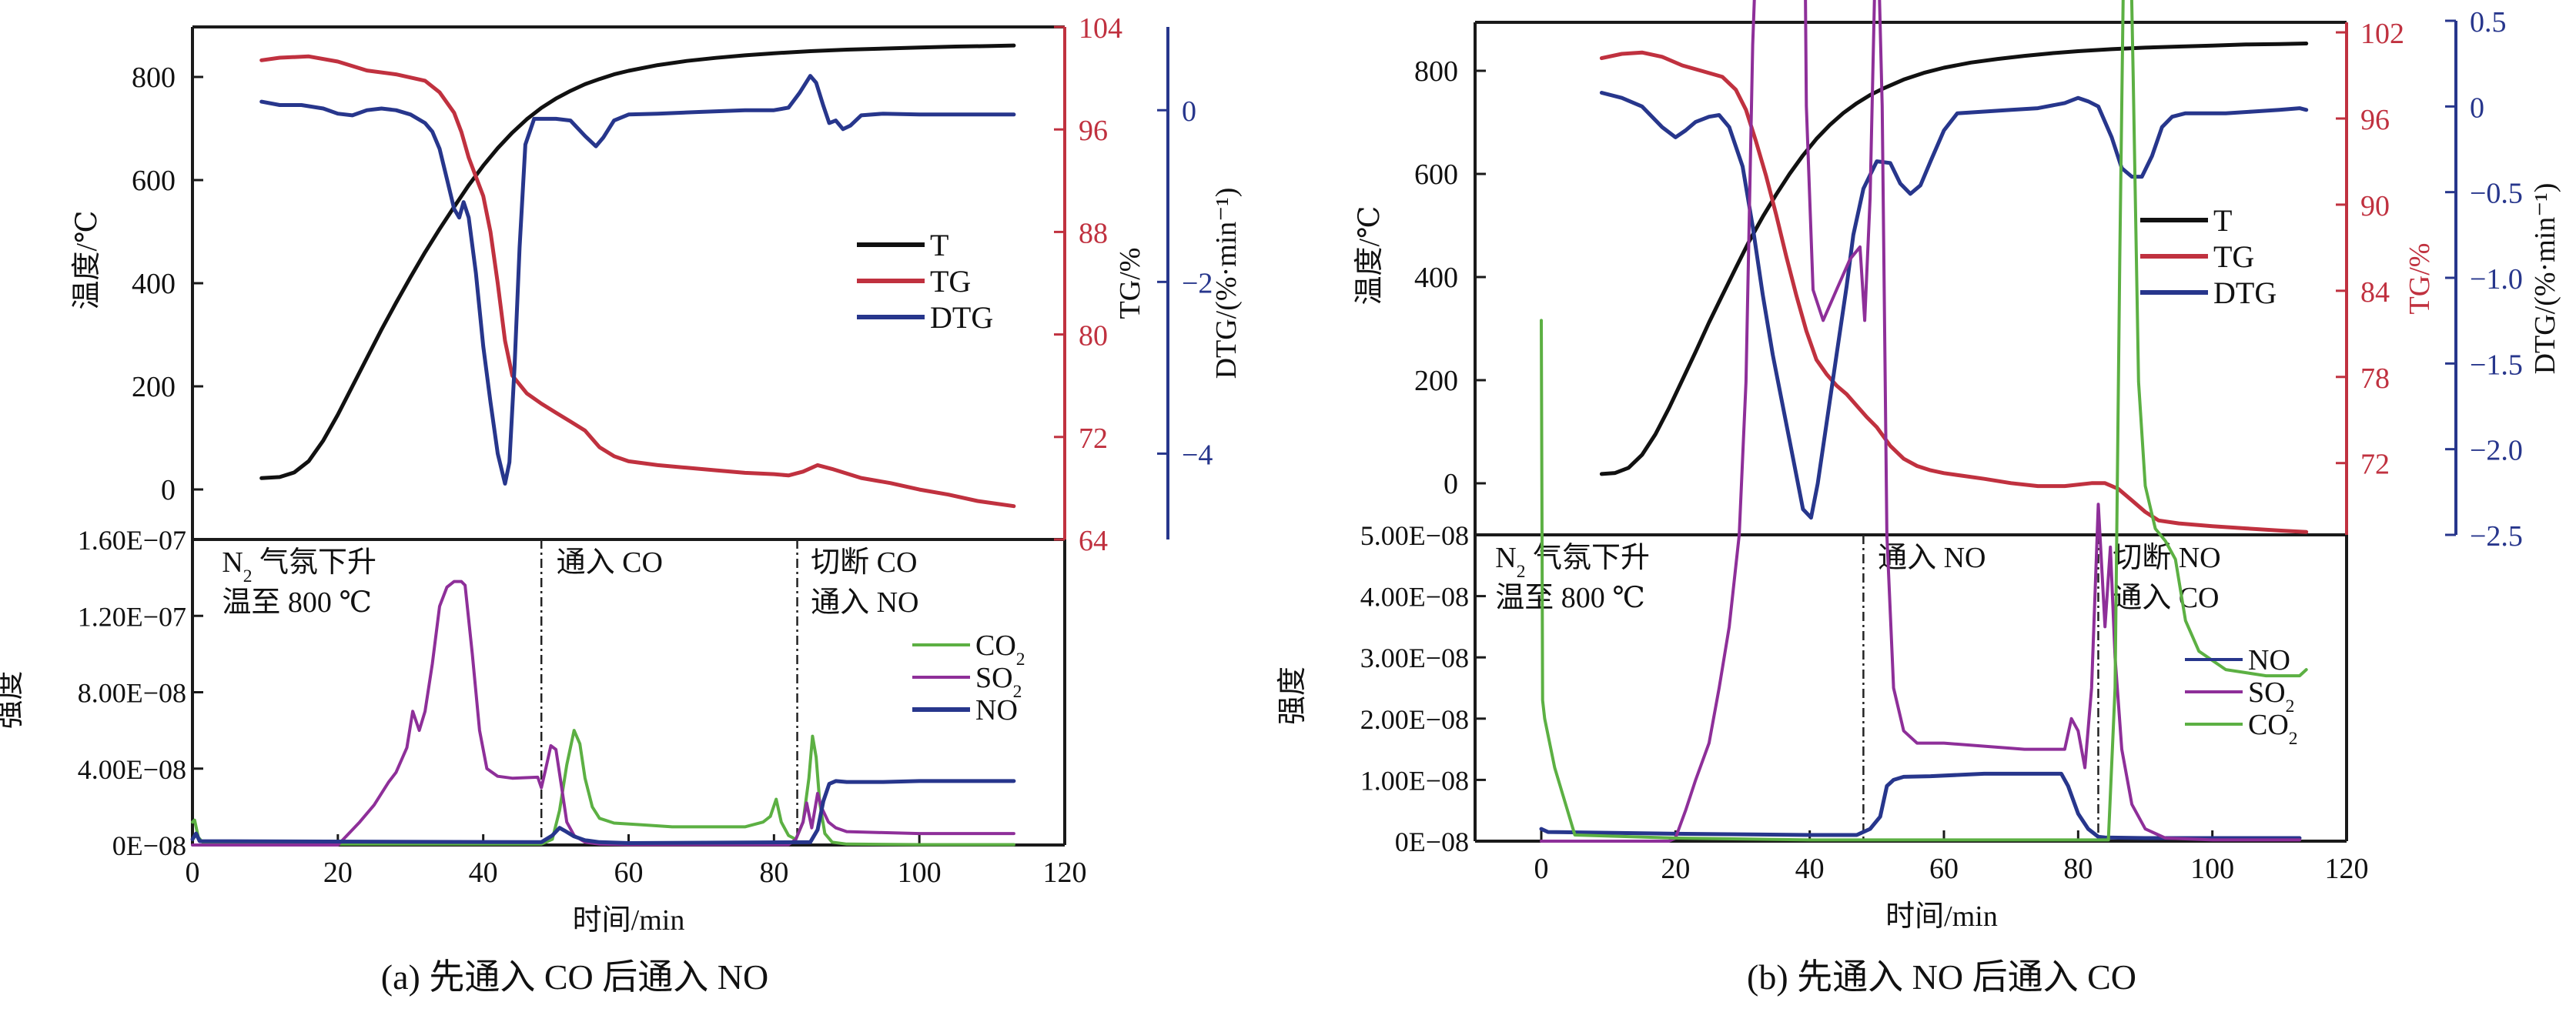 This screenshot has height=1012, width=2576. Describe the element at coordinates (2234, 256) in the screenshot. I see `b-legend-label-tg: TG` at that location.